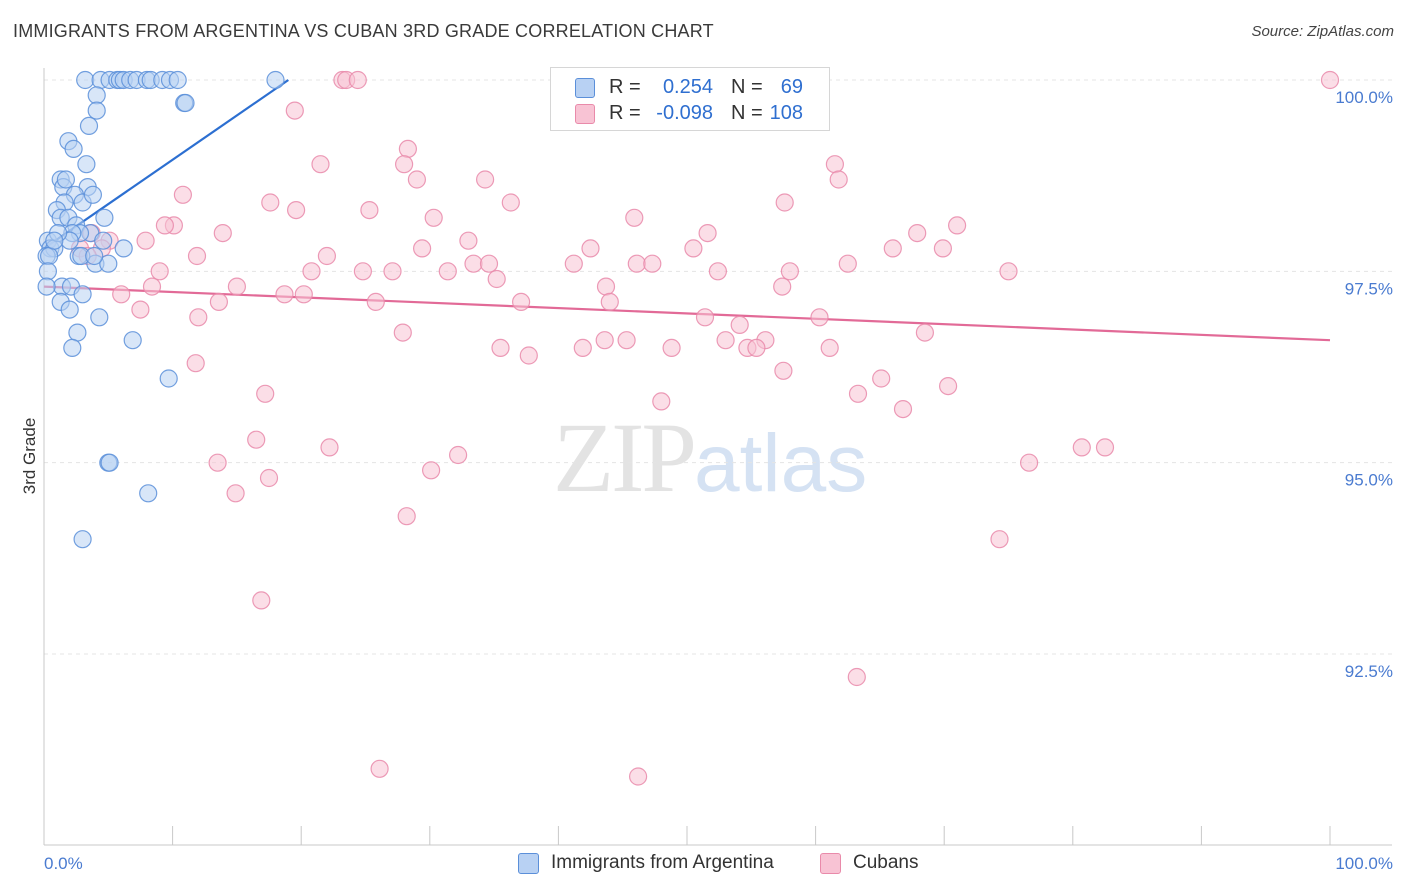 The height and width of the screenshot is (892, 1406). I want to click on cubans-swatch, so click(585, 114).